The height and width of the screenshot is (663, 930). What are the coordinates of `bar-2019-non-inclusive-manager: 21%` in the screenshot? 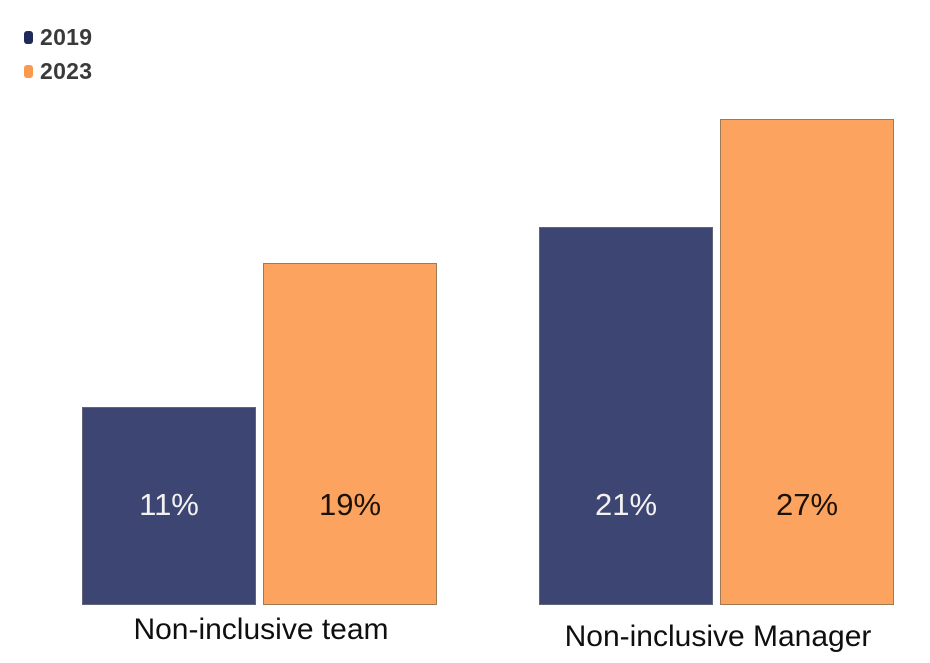 It's located at (626, 416).